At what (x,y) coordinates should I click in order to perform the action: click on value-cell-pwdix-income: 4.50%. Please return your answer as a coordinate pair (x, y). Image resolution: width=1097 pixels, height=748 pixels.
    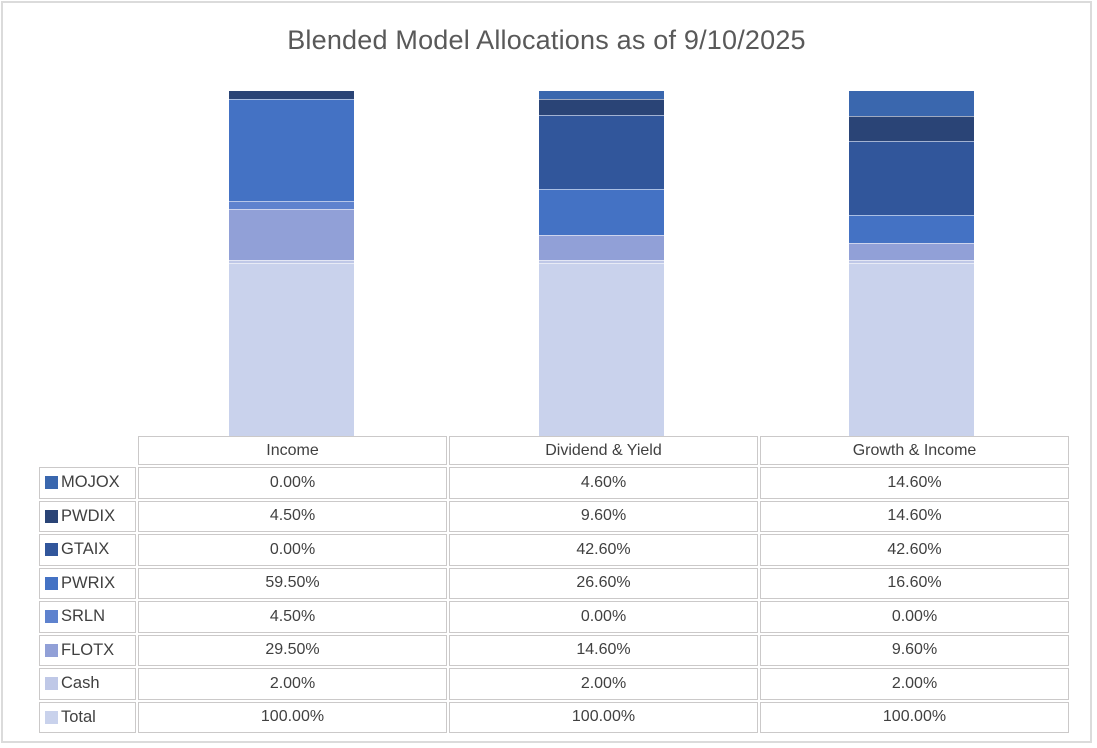
    Looking at the image, I should click on (292, 516).